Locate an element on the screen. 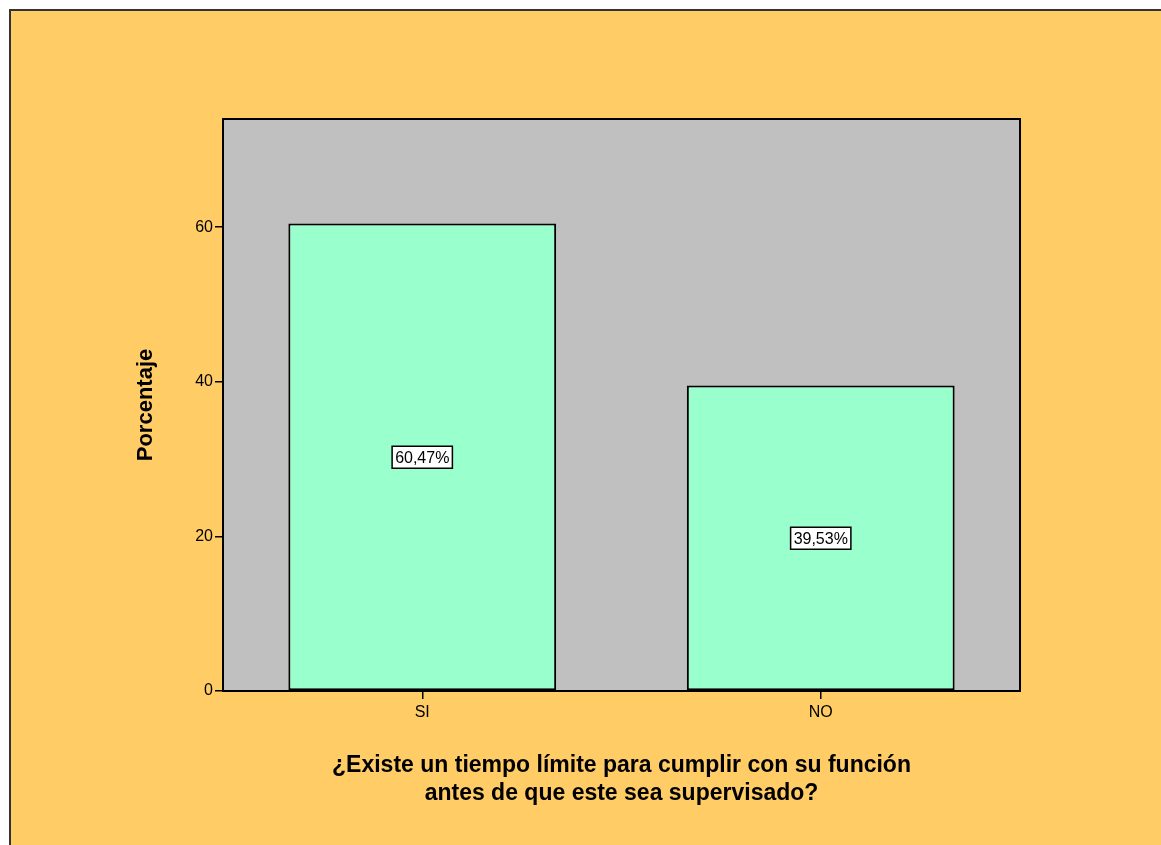 The image size is (1161, 845). data-label: 39,53% is located at coordinates (820, 538).